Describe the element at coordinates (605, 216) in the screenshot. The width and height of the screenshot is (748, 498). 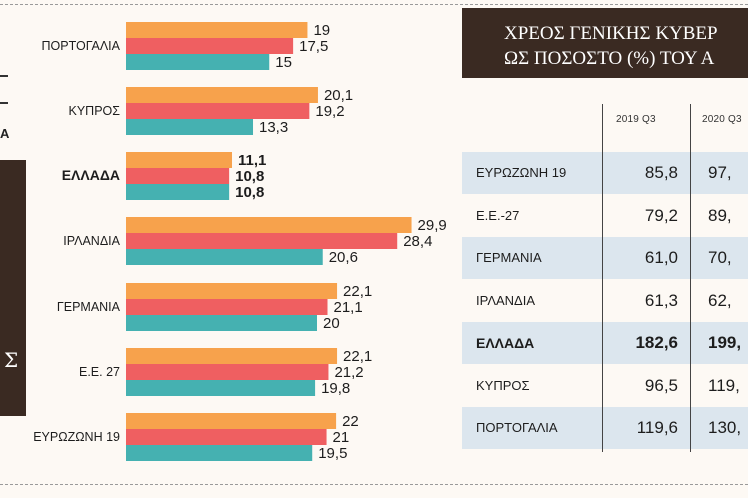
I see `table-row: Ε.Ε.-27 79,2 89,` at that location.